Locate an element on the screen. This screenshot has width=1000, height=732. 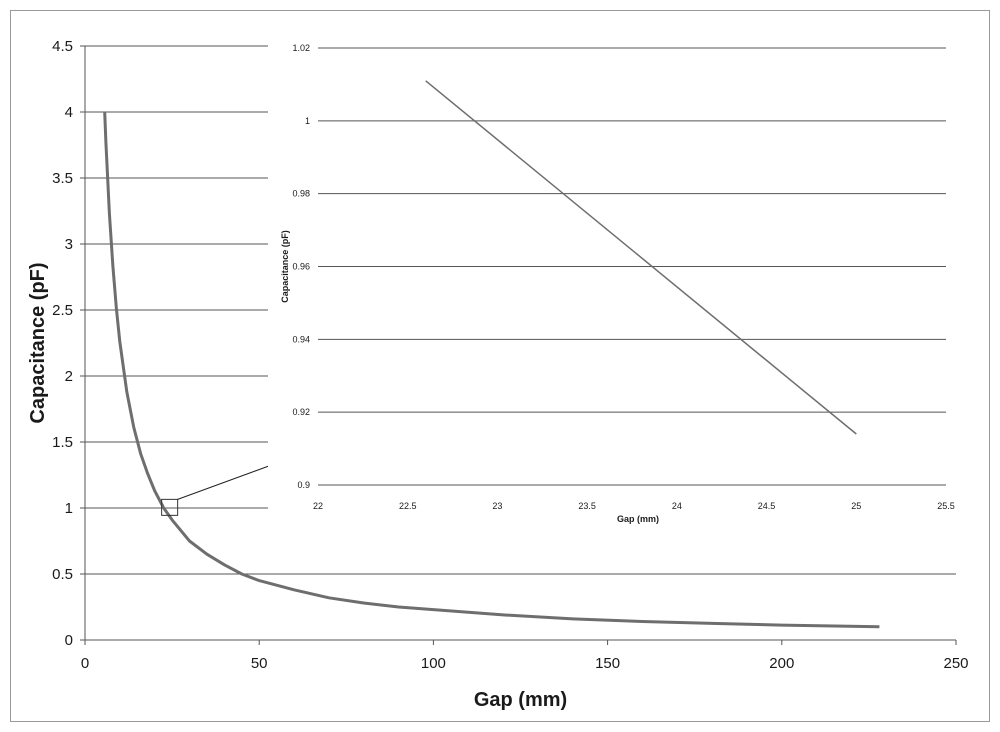
inset-y-tick-label: 0.92 is located at coordinates (301, 412).